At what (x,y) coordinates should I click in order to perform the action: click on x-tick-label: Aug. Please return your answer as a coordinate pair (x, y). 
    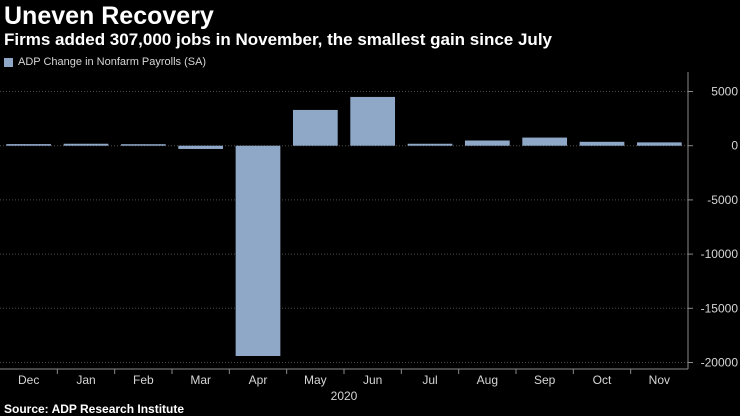
    Looking at the image, I should click on (487, 380).